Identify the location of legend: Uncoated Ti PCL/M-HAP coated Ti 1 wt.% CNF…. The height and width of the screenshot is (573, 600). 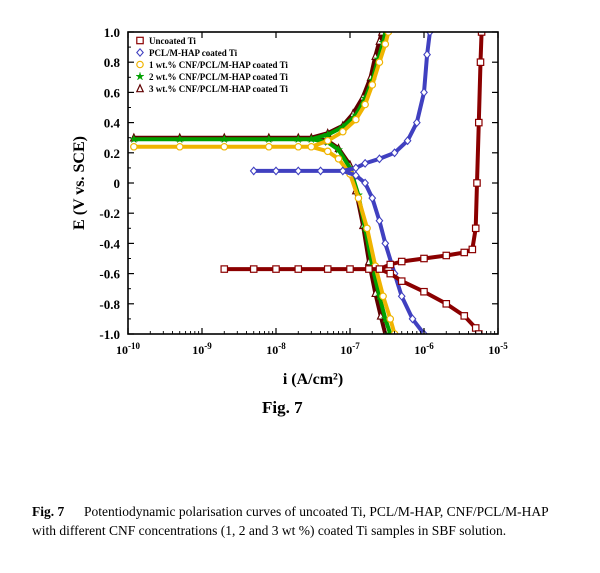
(211, 65).